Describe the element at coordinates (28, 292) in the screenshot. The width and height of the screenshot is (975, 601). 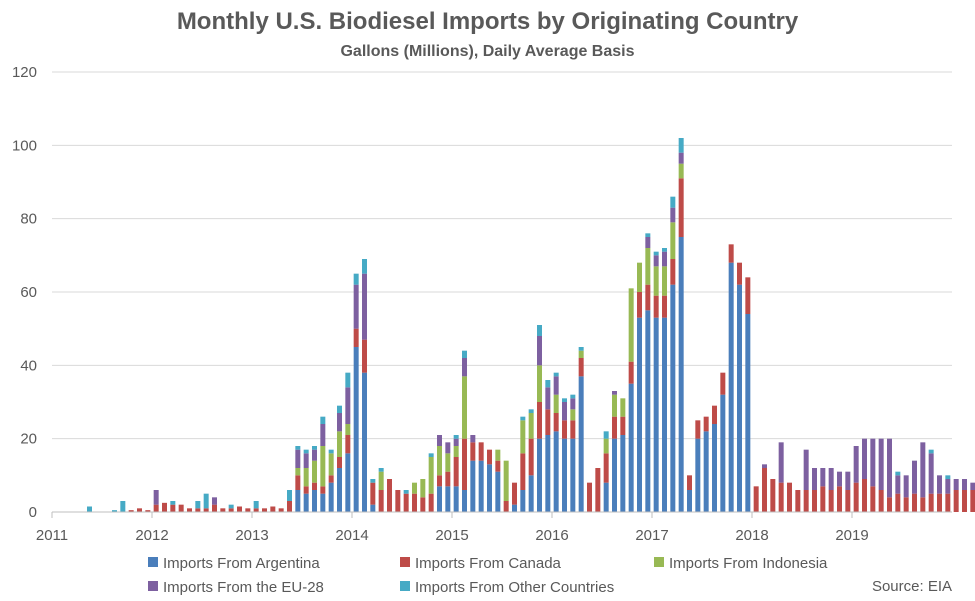
I see `y-tick-label: 60` at that location.